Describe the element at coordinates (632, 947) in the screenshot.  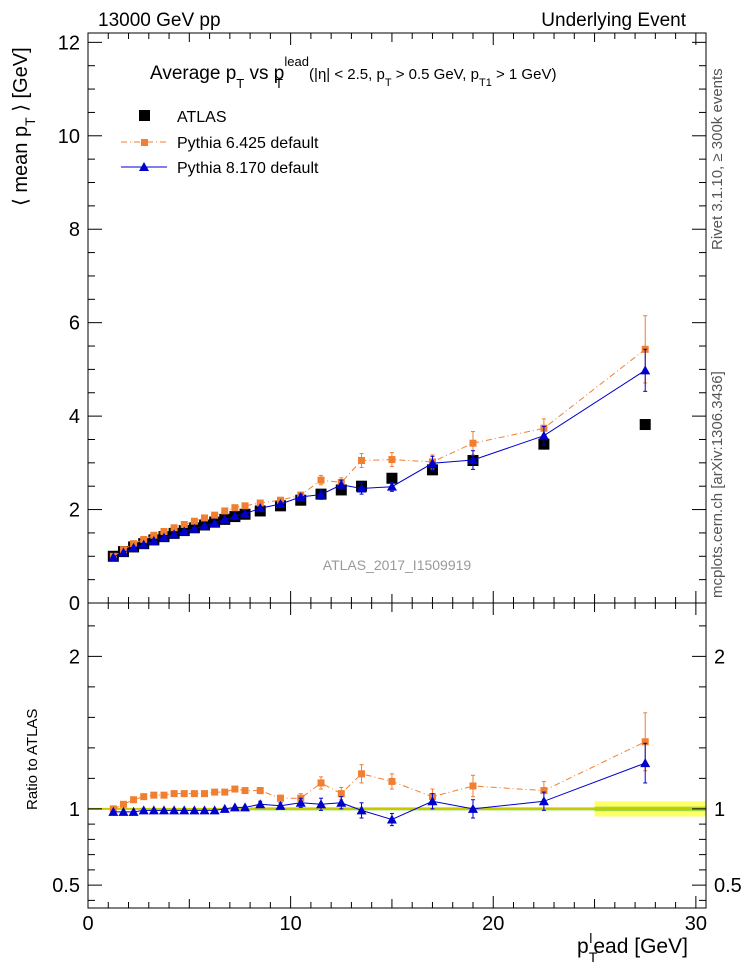
I see `xlabel: pTlead [GeV]` at that location.